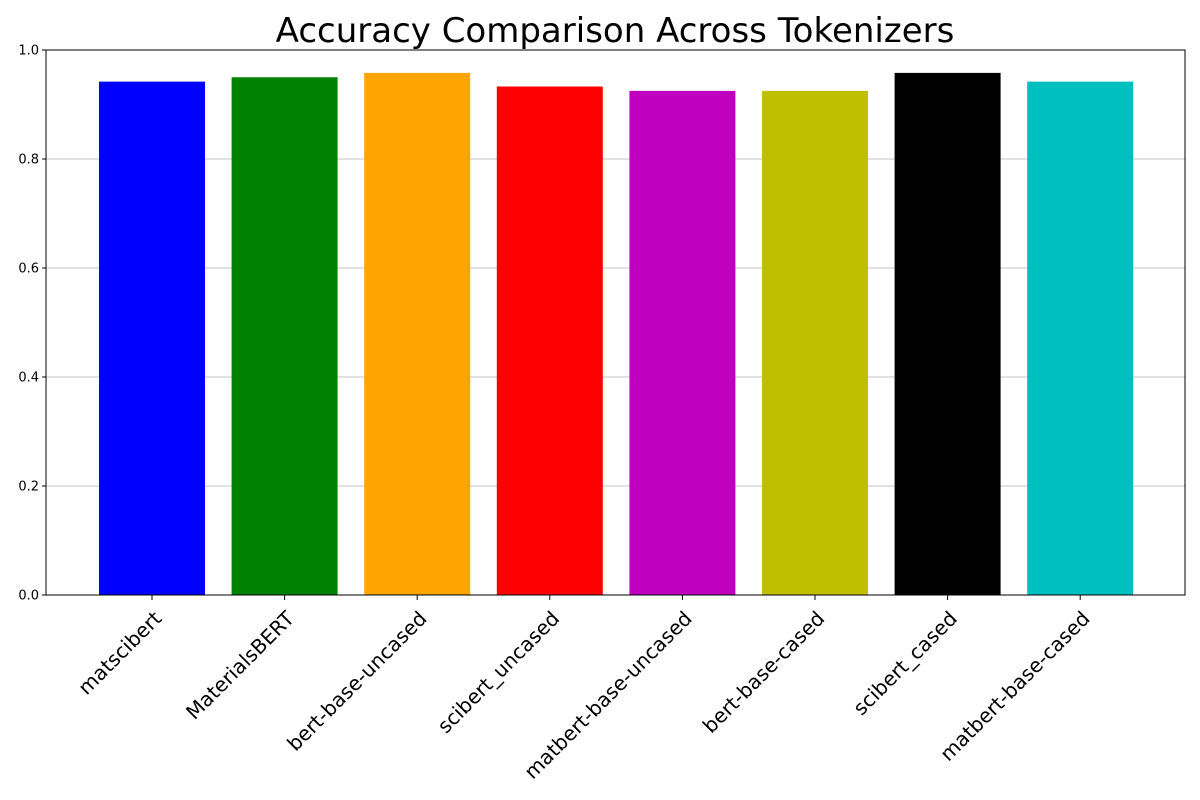 Image resolution: width=1200 pixels, height=800 pixels. What do you see at coordinates (905, 663) in the screenshot?
I see `x-tick-label: scibert_cased` at bounding box center [905, 663].